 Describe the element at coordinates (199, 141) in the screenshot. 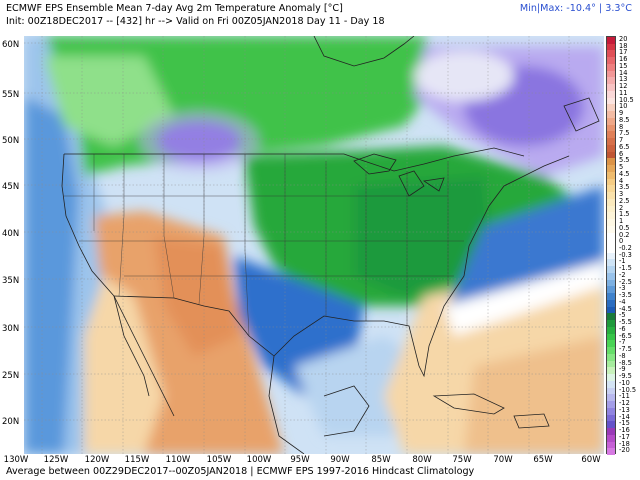

I see `montana-cold-halo` at that location.